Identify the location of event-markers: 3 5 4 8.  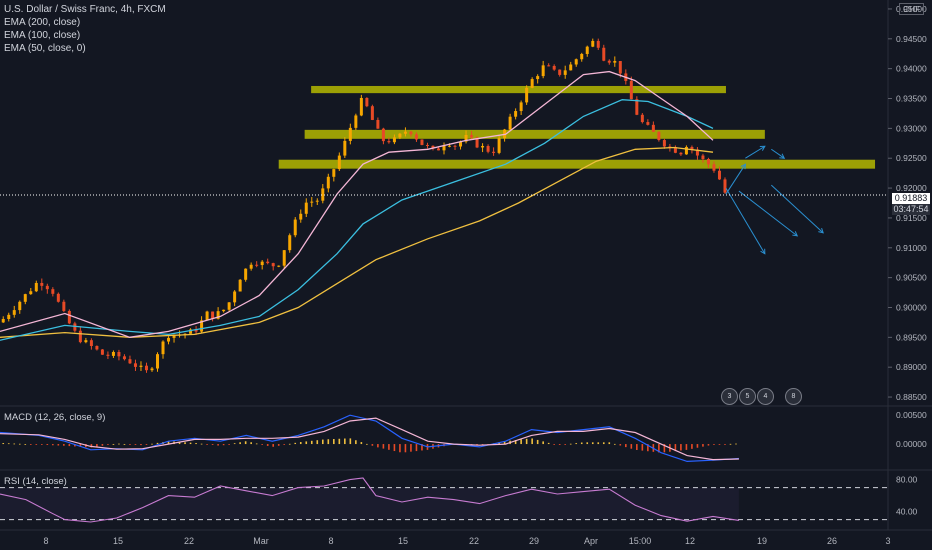
(761, 396).